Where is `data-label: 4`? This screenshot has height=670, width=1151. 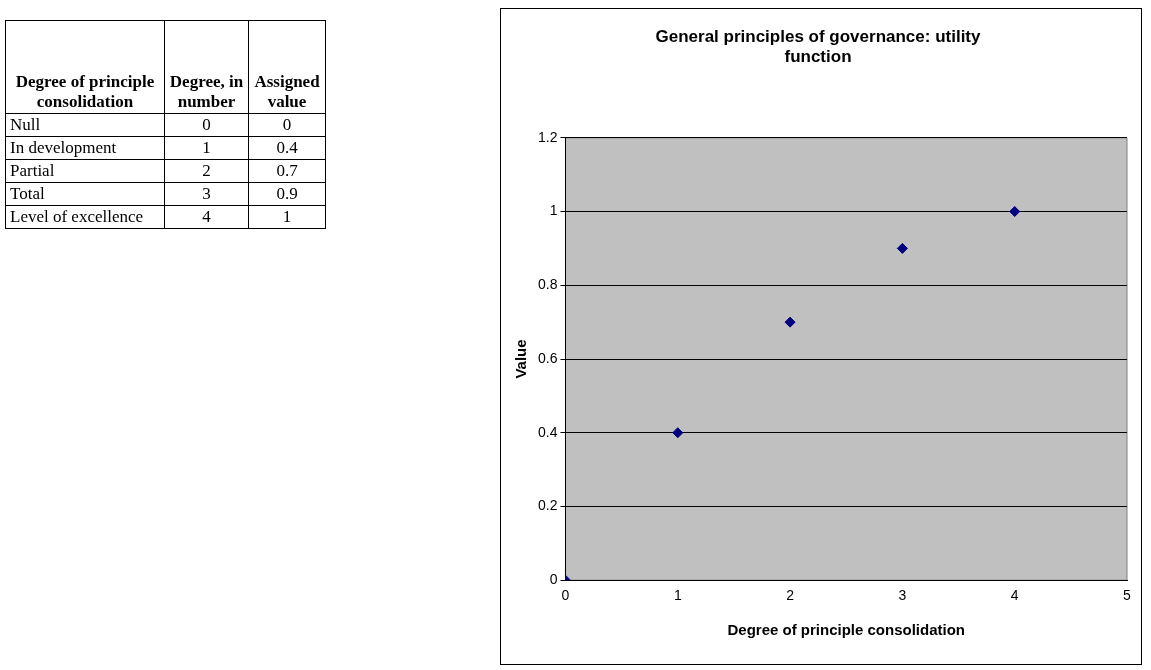
data-label: 4 is located at coordinates (206, 217).